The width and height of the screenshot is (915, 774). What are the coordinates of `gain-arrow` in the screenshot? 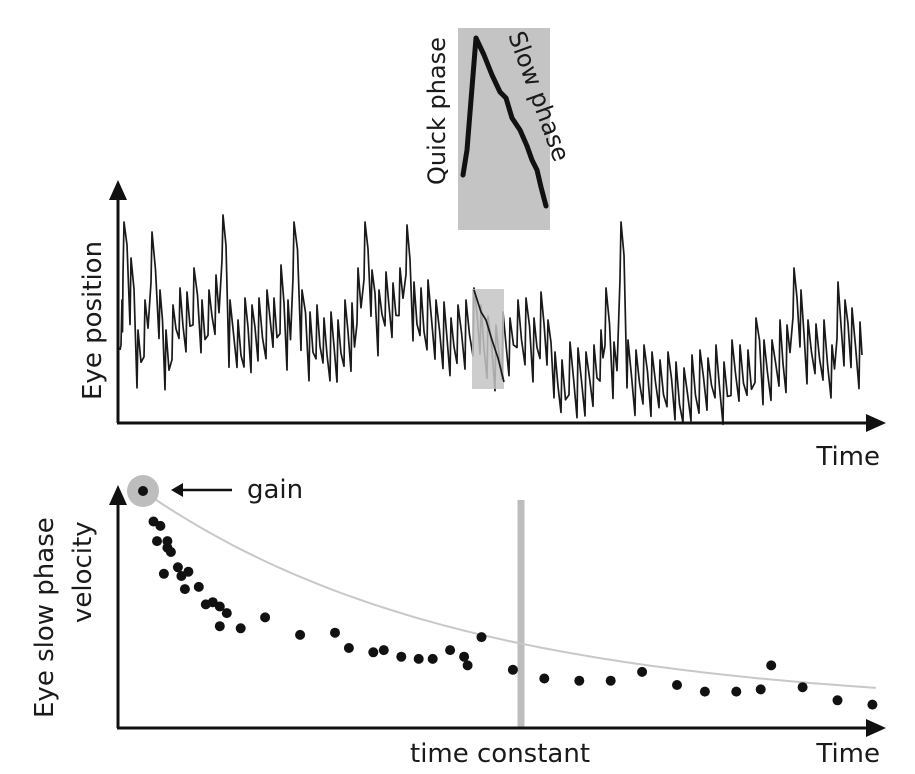 It's located at (201, 490).